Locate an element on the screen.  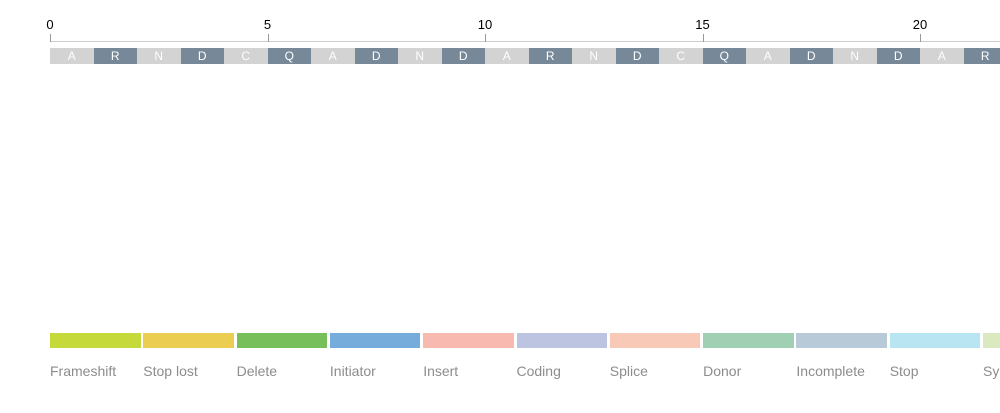
legend-label: Insert is located at coordinates (441, 371).